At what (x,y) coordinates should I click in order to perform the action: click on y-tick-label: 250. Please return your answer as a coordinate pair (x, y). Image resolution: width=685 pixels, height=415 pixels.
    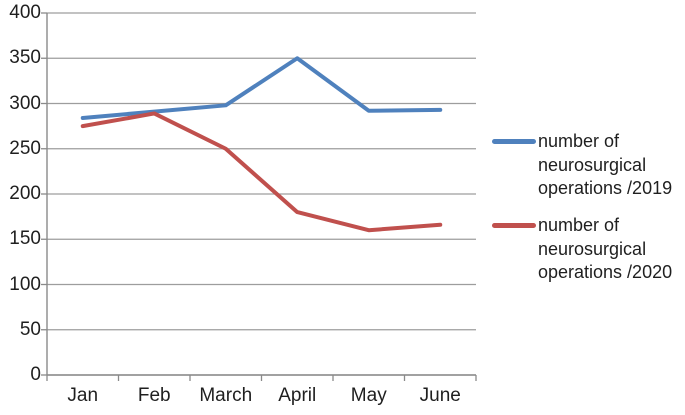
    Looking at the image, I should click on (25, 148).